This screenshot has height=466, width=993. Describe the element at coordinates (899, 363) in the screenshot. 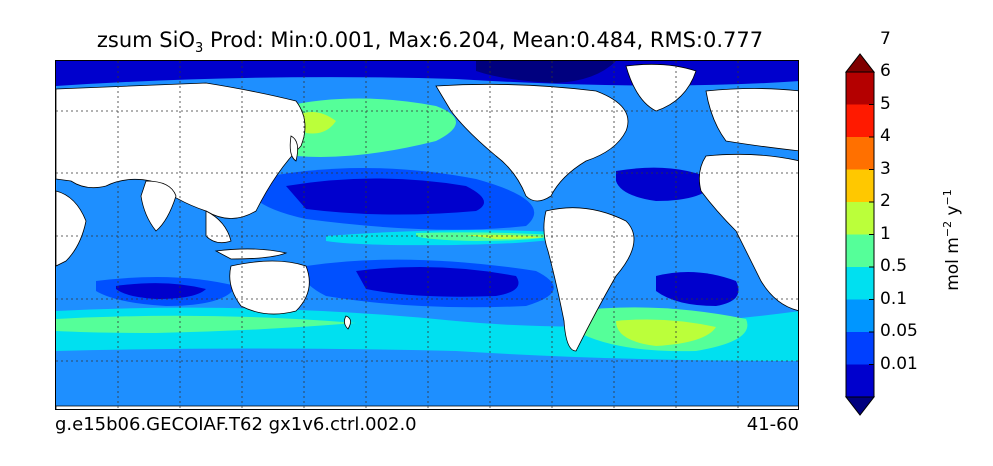

I see `colorbar-tick-label: 0.01` at that location.